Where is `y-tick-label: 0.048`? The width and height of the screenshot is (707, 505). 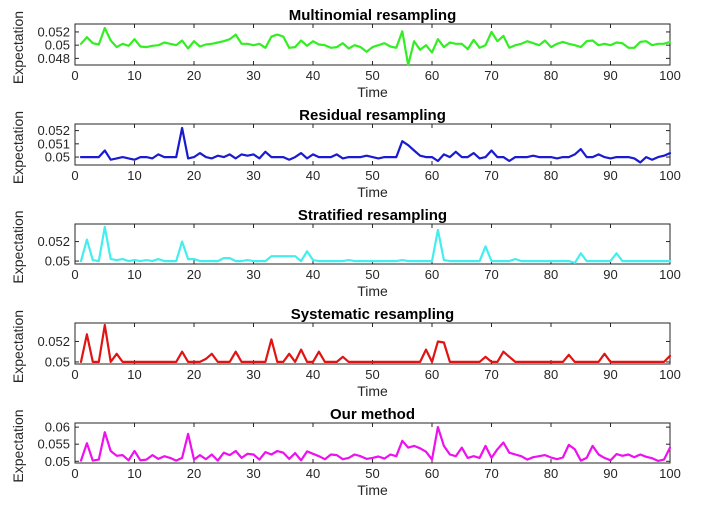
y-tick-label: 0.048 is located at coordinates (53, 58).